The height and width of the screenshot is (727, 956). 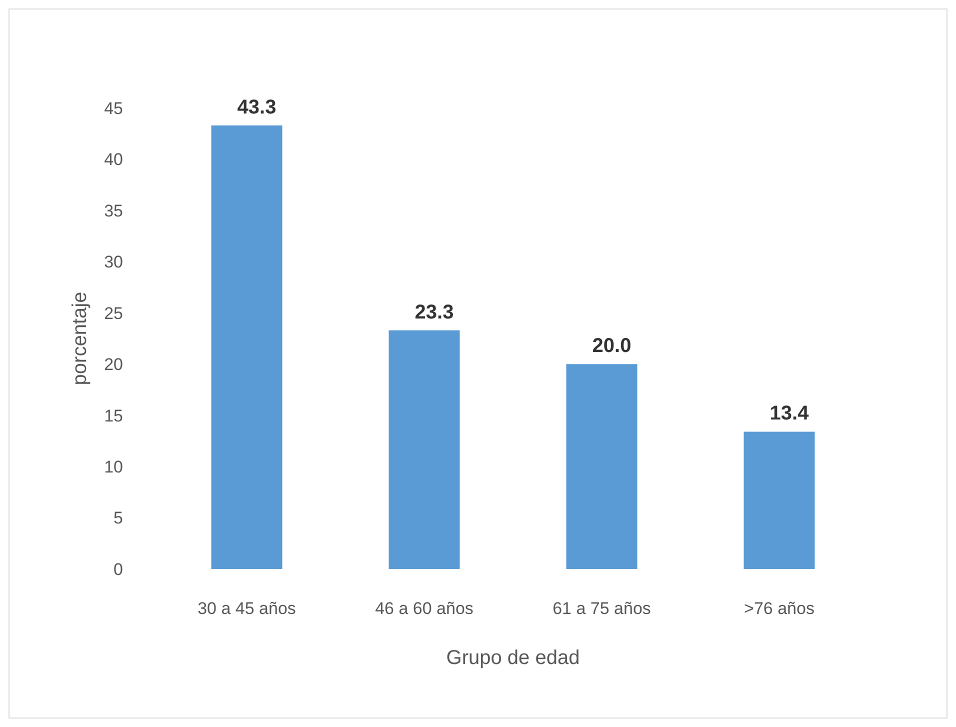 What do you see at coordinates (118, 569) in the screenshot?
I see `y-tick-label: 0` at bounding box center [118, 569].